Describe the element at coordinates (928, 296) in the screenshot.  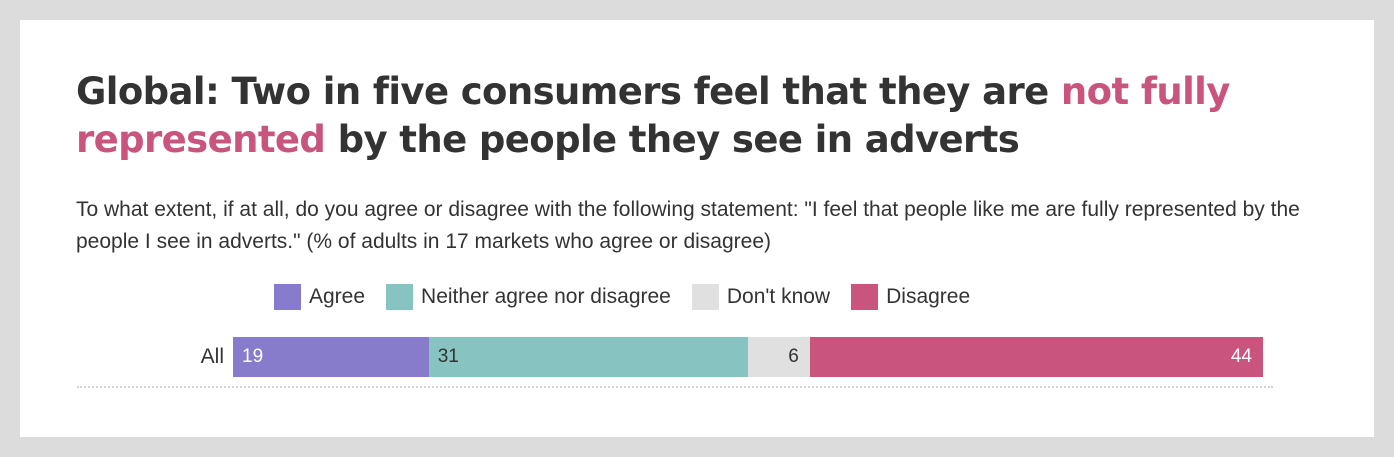
I see `legend-label: Disagree` at that location.